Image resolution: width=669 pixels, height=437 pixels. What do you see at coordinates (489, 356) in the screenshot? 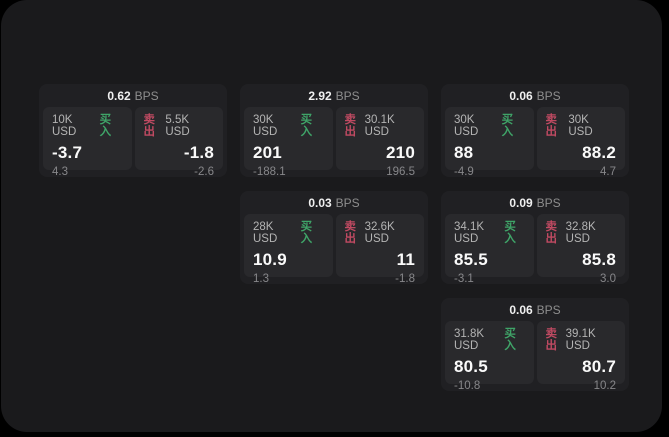
I see `buy-quote-panel: 31.8K USD 买入 80.5 -10.8` at bounding box center [489, 356].